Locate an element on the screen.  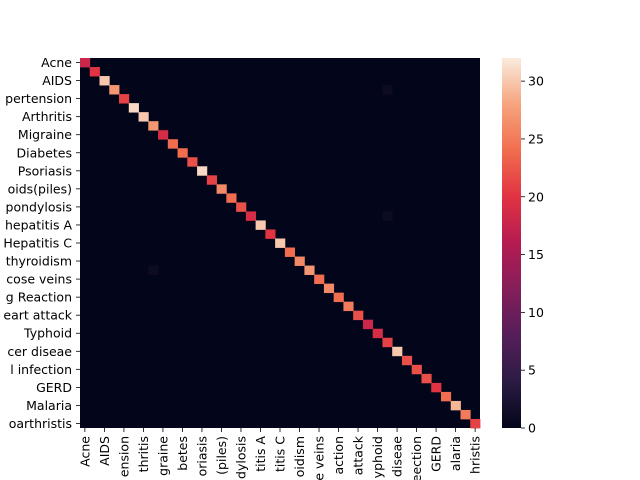
y-tick-label: oids(piles) is located at coordinates (40, 188).